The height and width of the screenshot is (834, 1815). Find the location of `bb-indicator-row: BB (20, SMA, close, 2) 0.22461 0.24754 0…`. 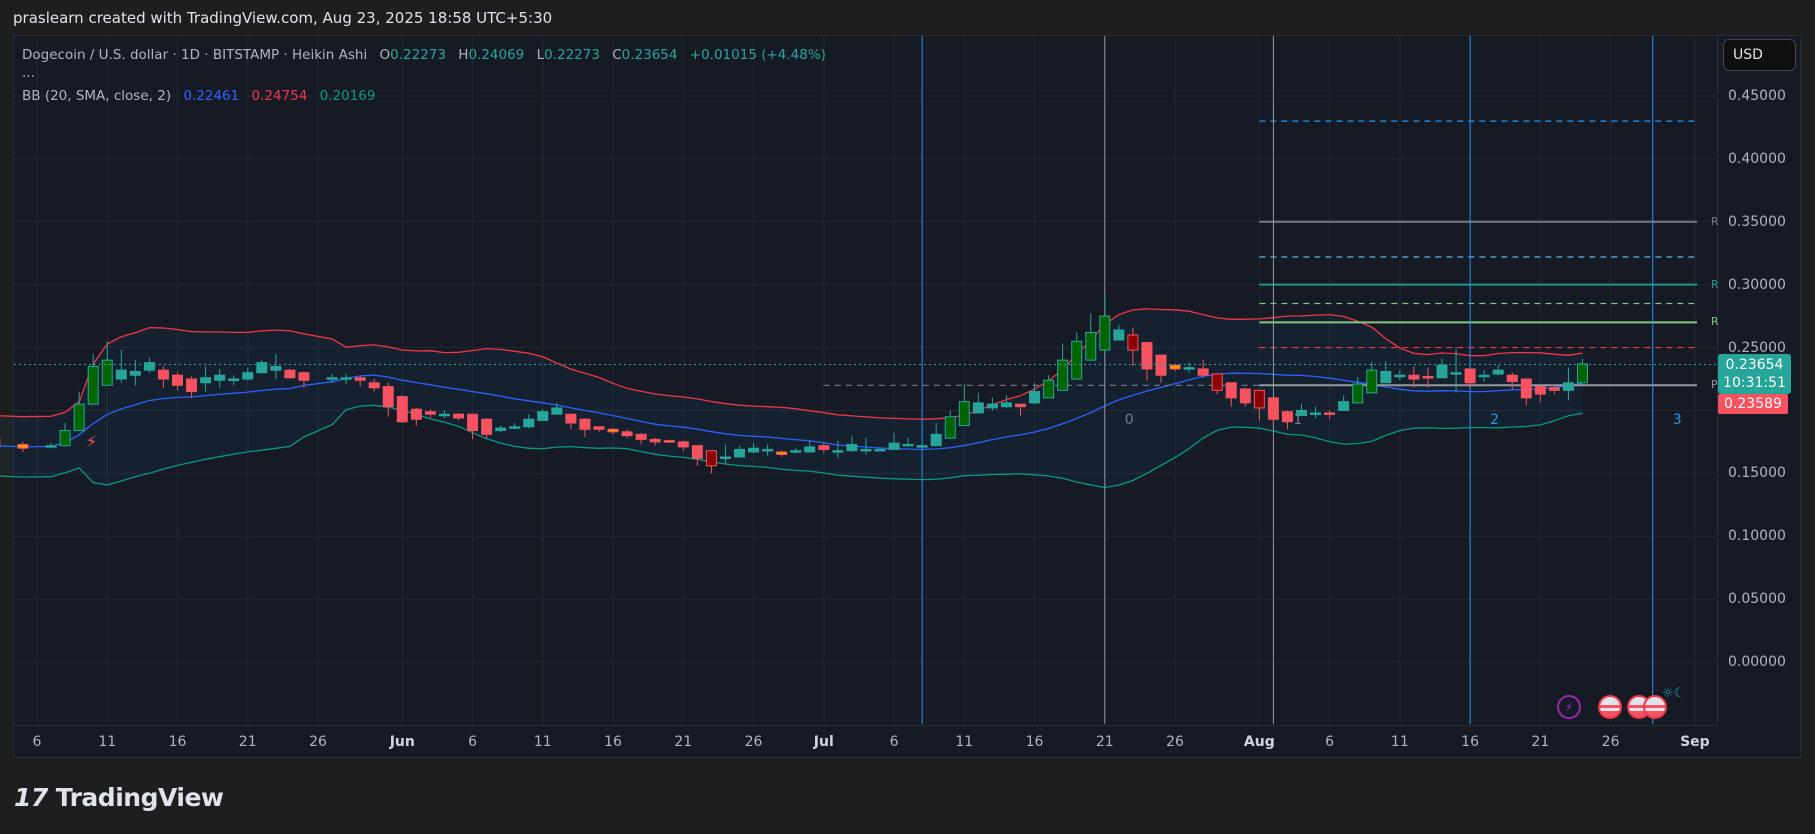

bb-indicator-row: BB (20, SMA, close, 2) 0.22461 0.24754 0… is located at coordinates (424, 96).